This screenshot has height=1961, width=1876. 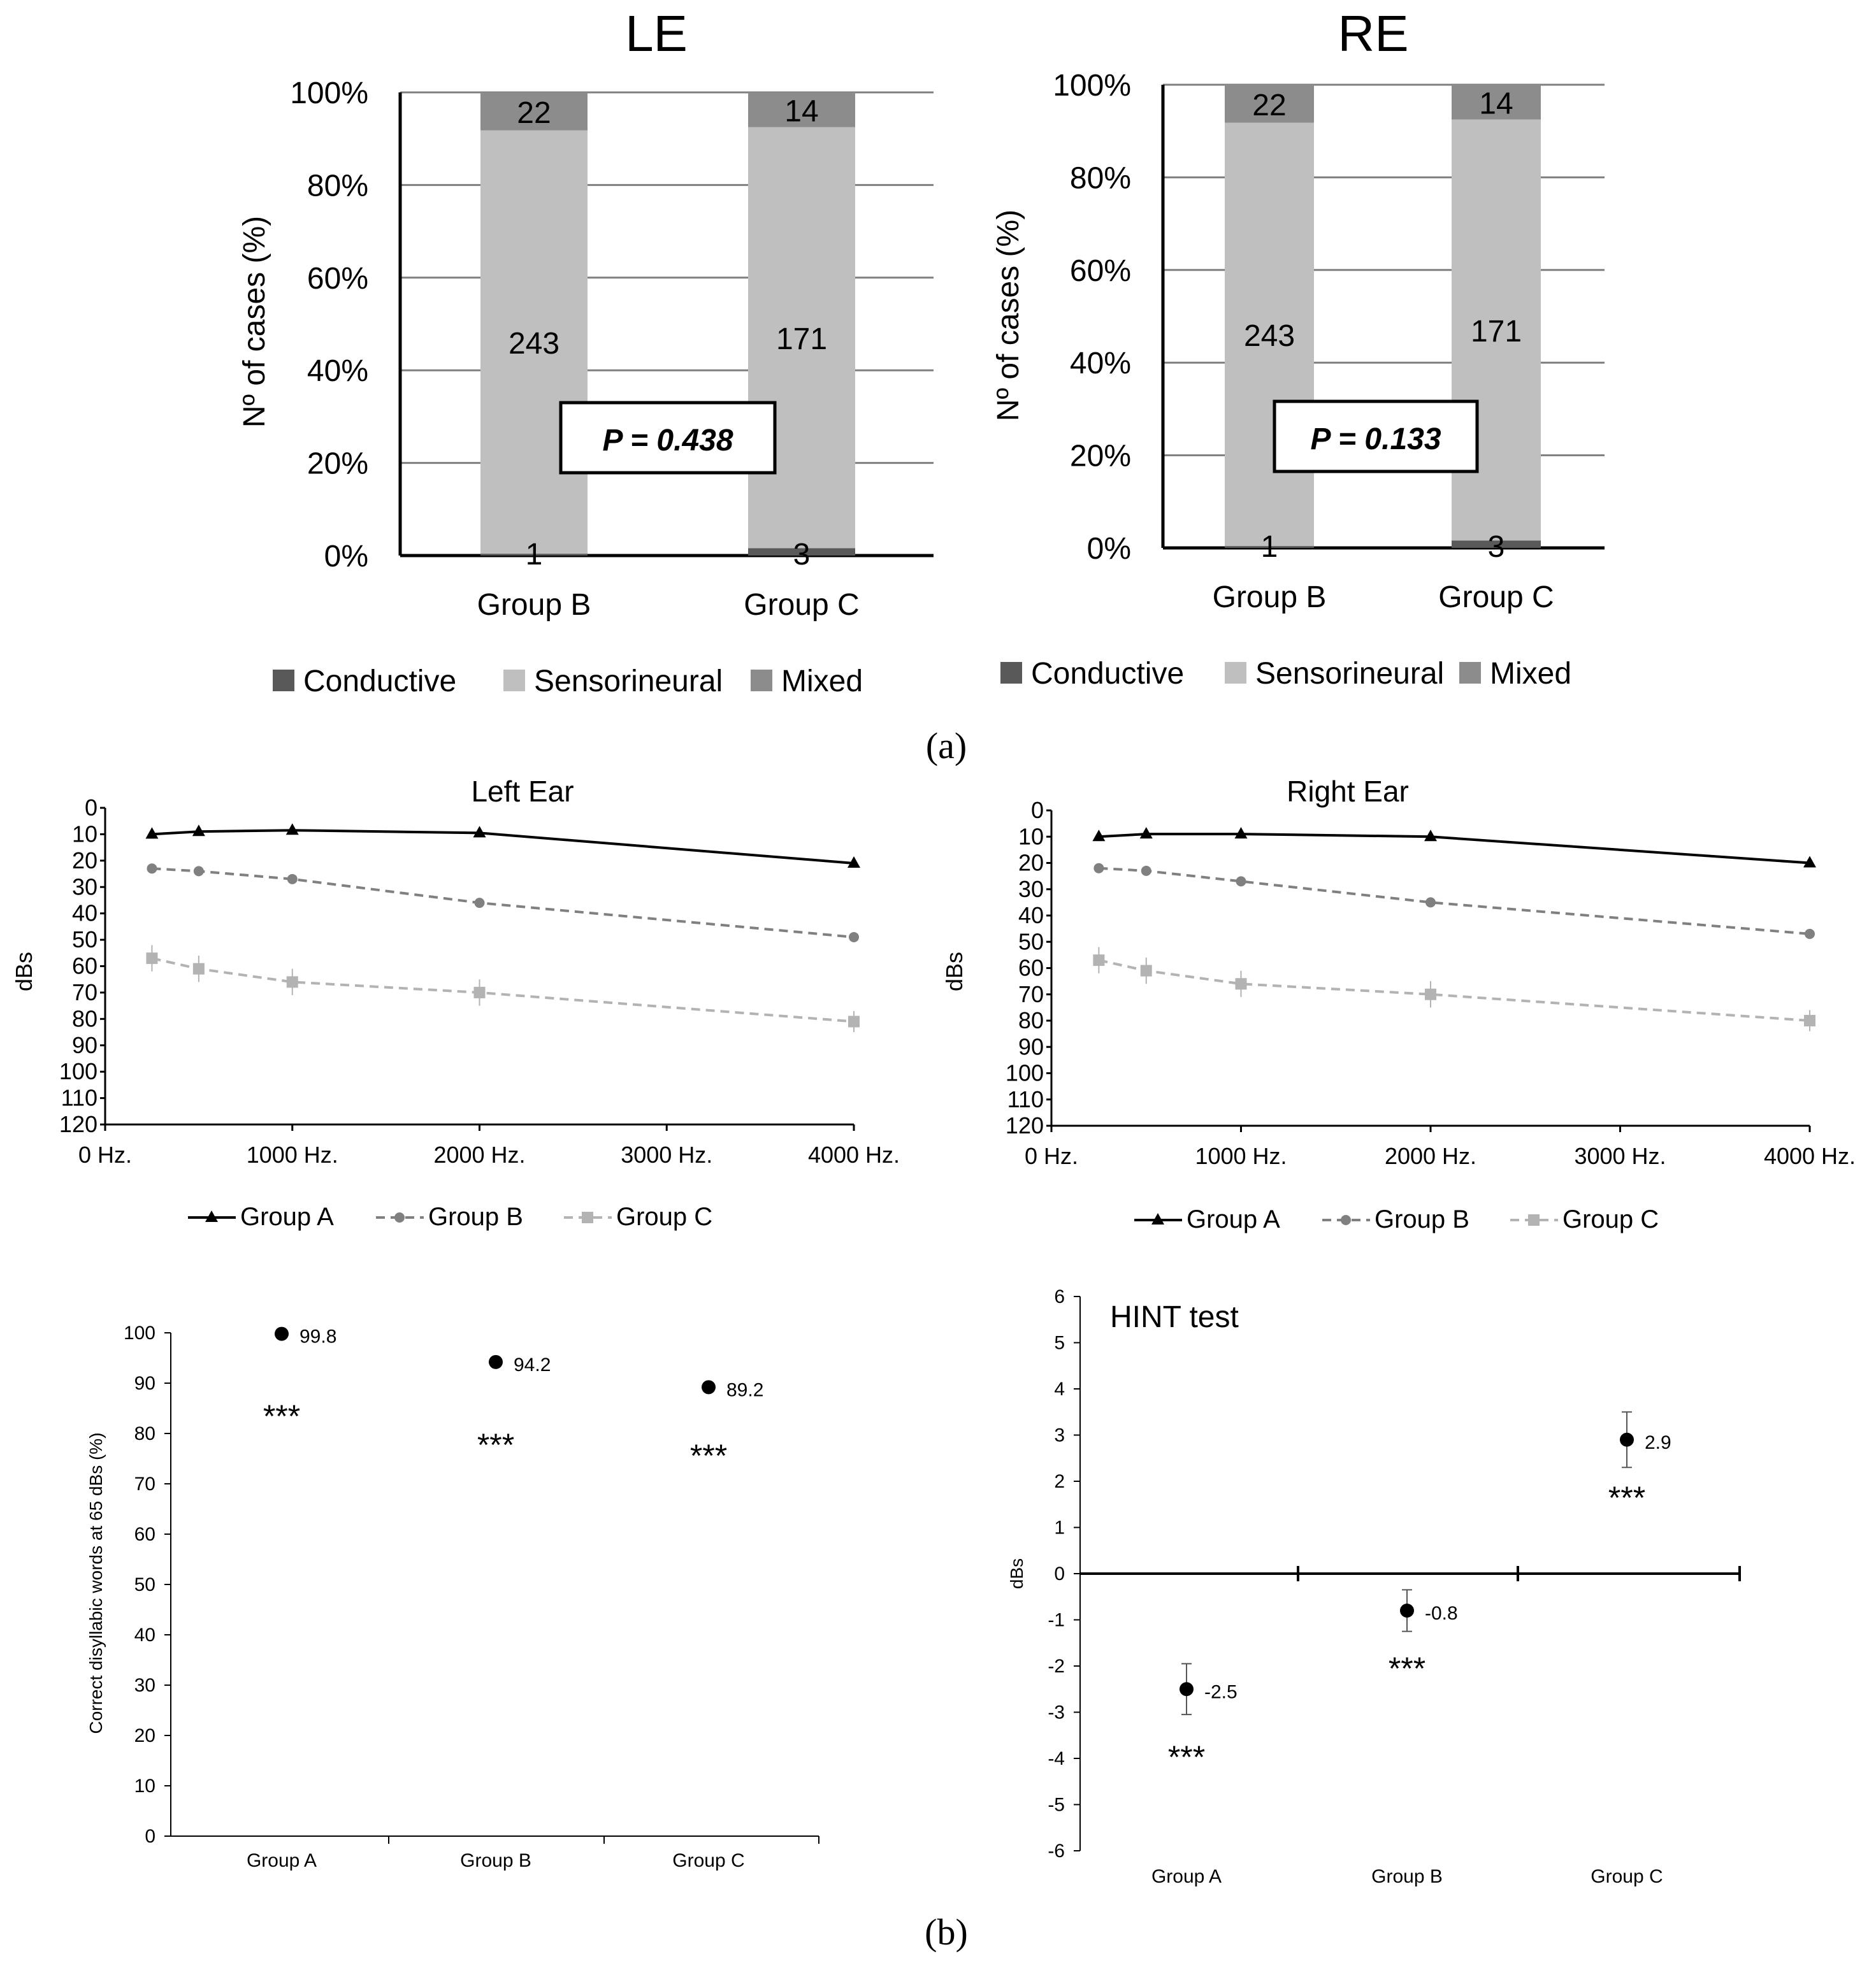 I want to click on right-ear-series, so click(x=1454, y=929).